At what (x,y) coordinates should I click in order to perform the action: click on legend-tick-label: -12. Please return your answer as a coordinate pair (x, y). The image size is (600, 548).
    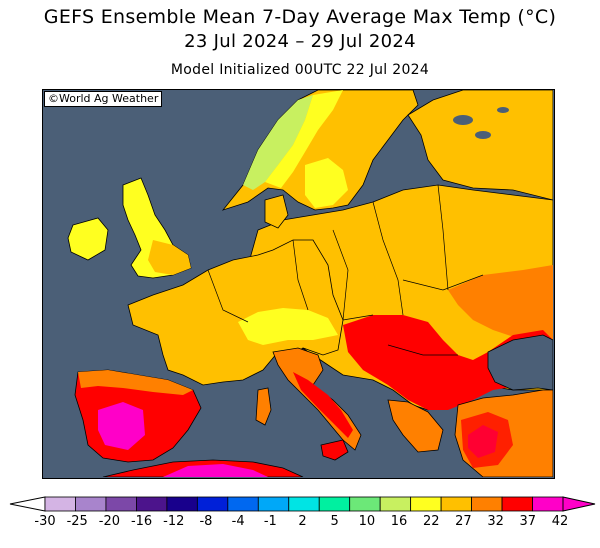
    Looking at the image, I should click on (174, 521).